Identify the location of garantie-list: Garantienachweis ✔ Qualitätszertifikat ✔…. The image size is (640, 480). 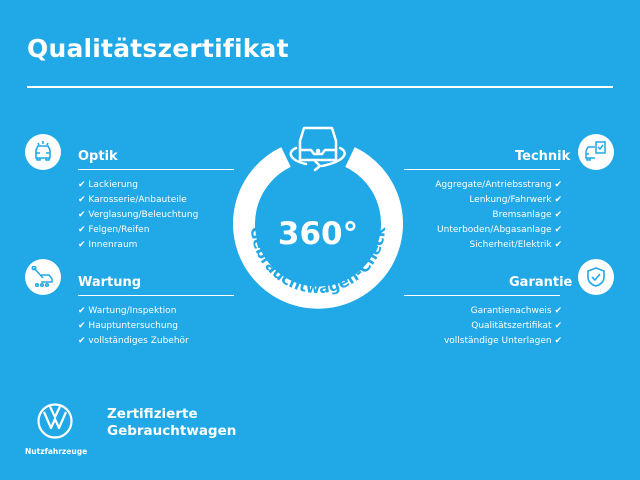
(503, 326).